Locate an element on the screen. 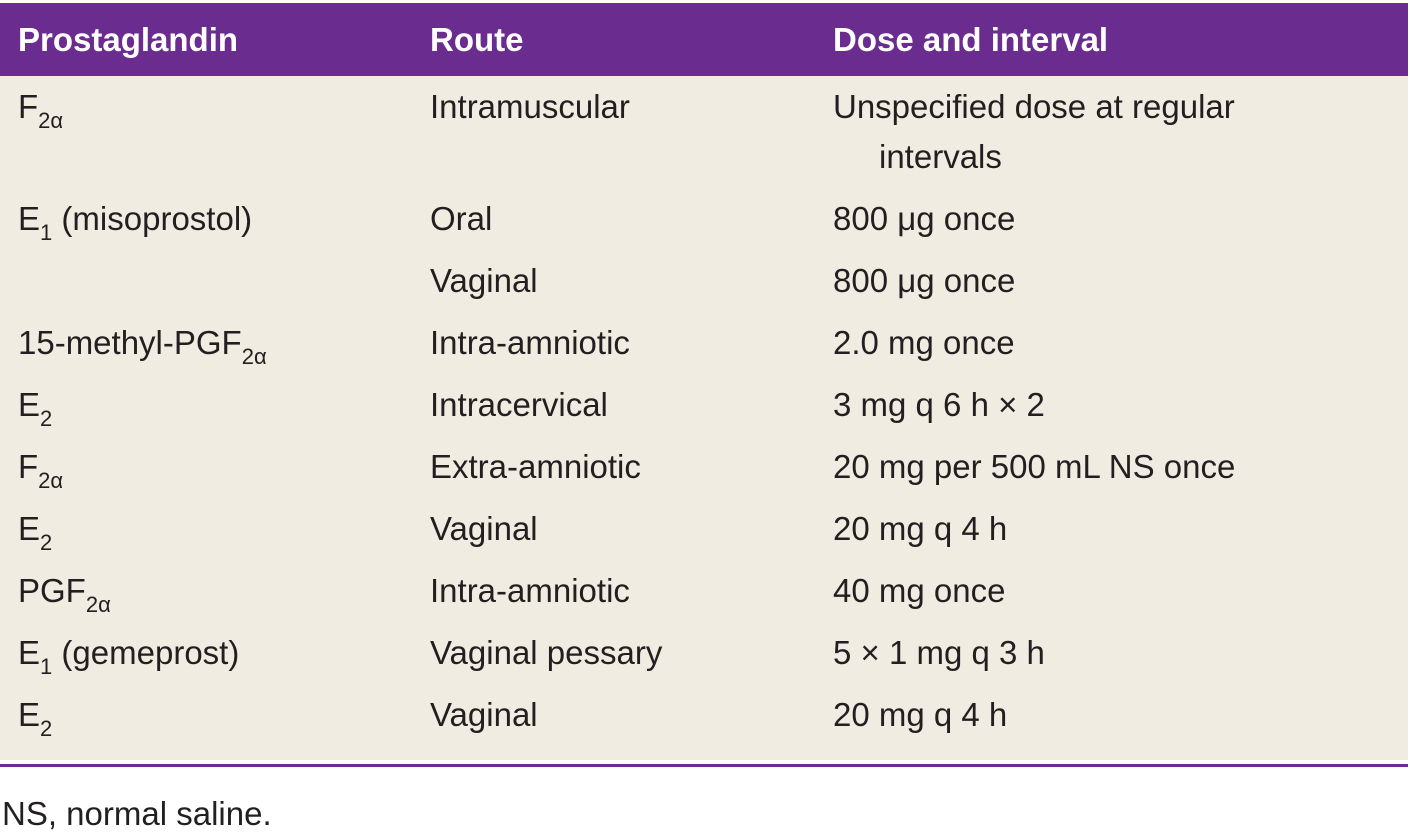 The image size is (1410, 836). column-header: Route is located at coordinates (613, 39).